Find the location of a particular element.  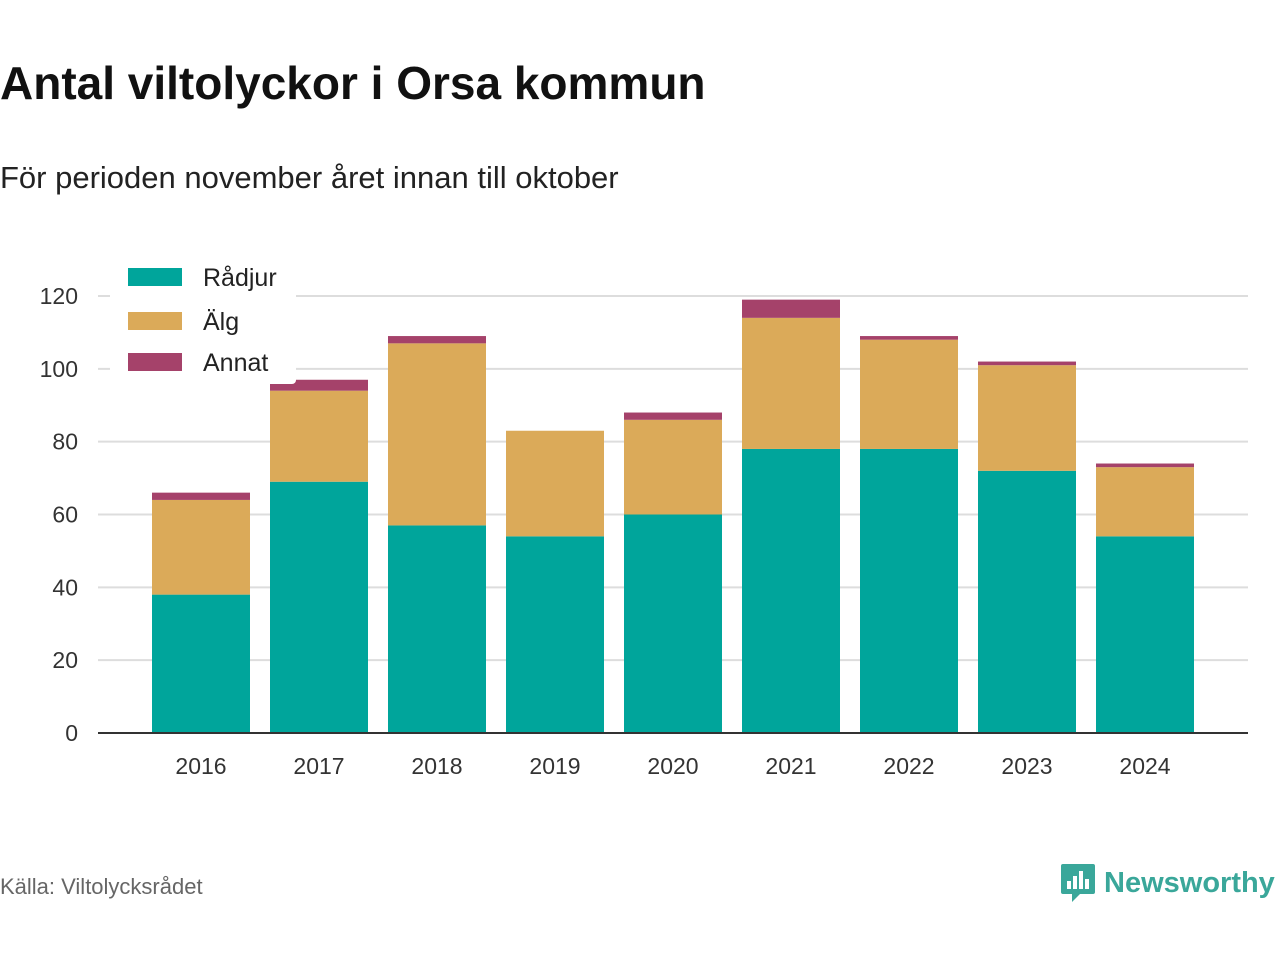

y-tick-label: 60 is located at coordinates (65, 515).